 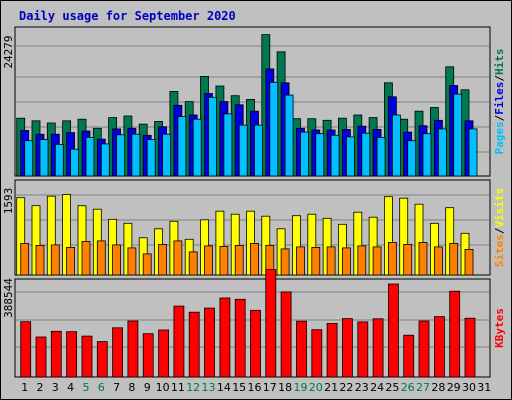 What do you see at coordinates (40, 387) in the screenshot?
I see `x-tick-label-2: 2` at bounding box center [40, 387].